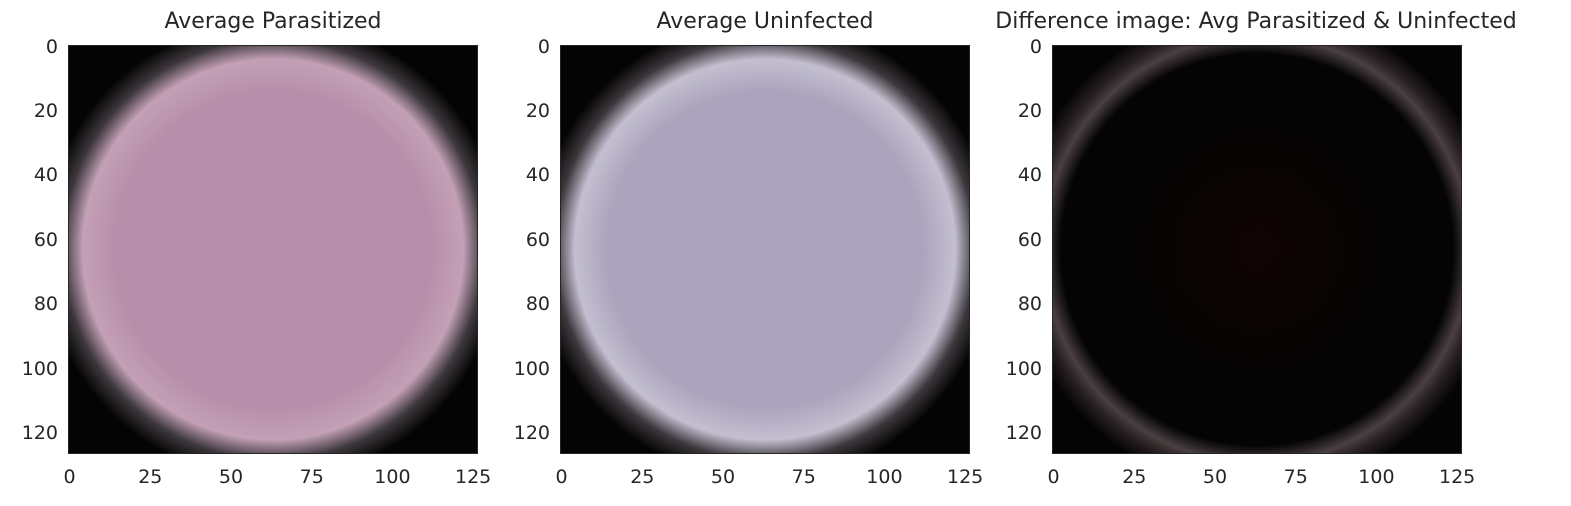 Image resolution: width=1571 pixels, height=506 pixels. I want to click on panel-title: Average Parasitized, so click(273, 21).